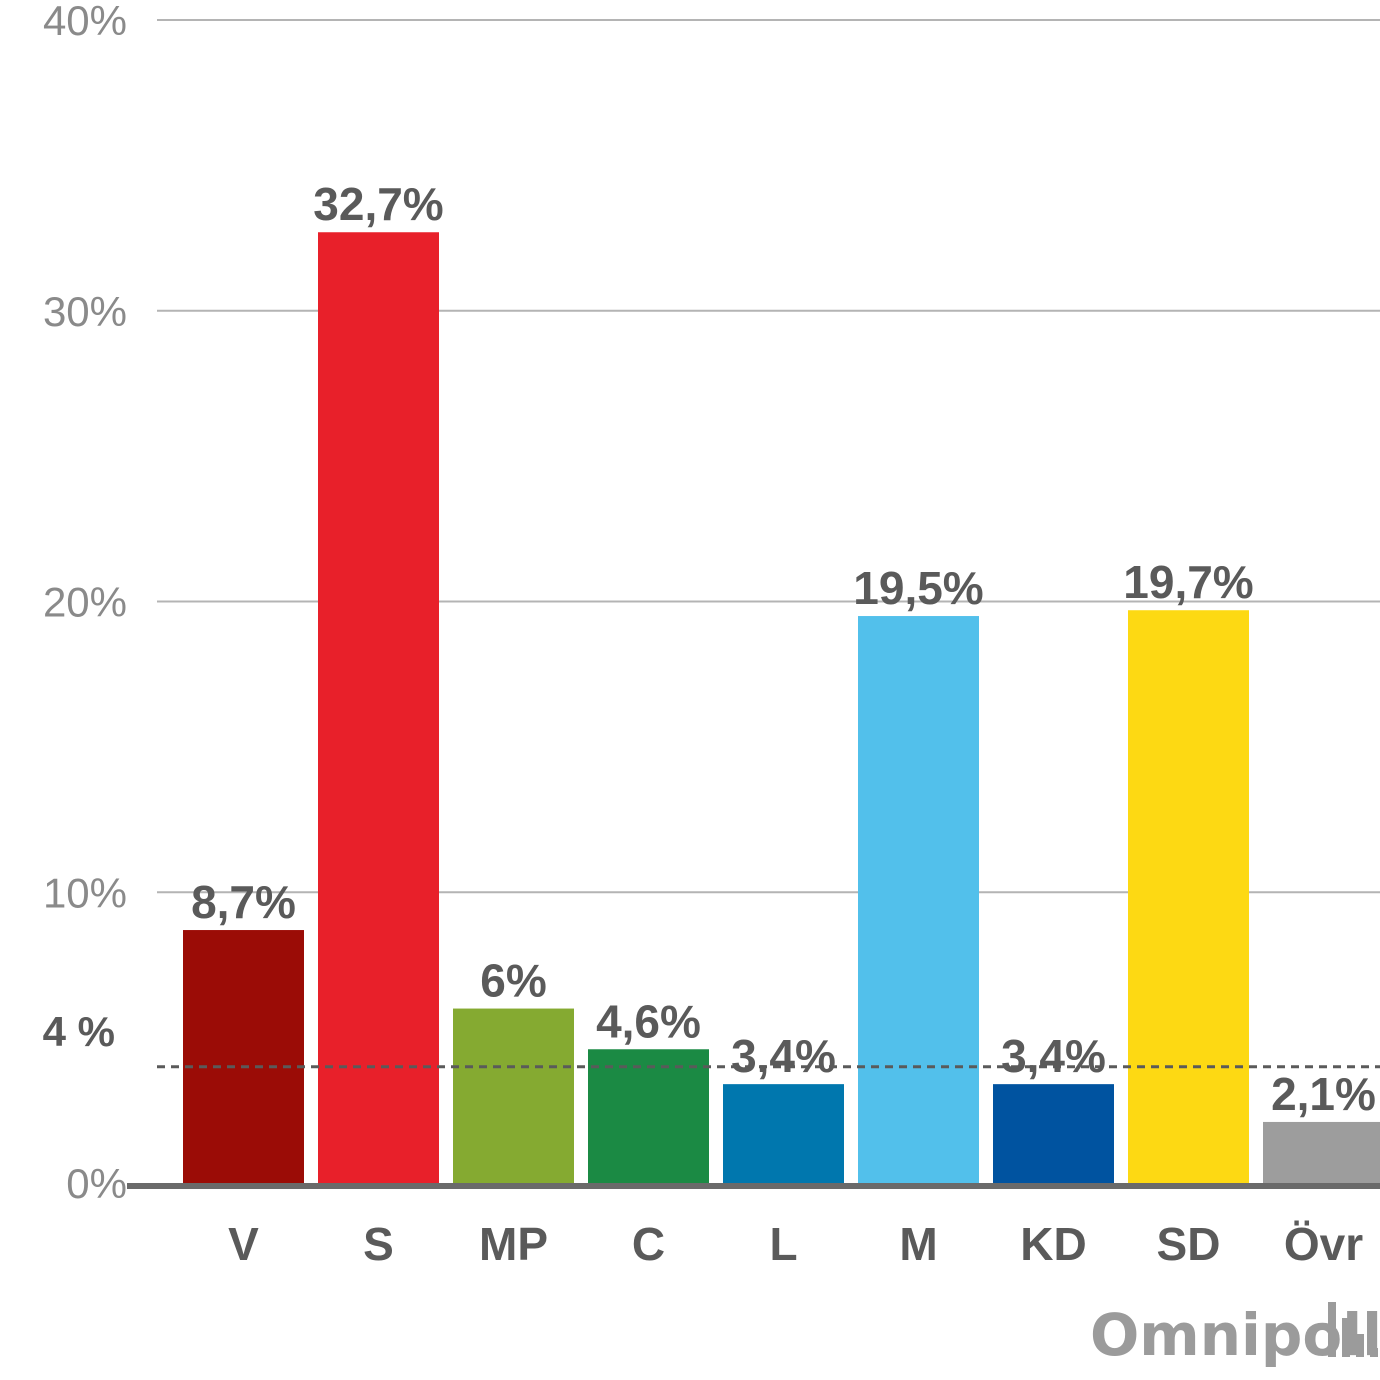  I want to click on y-tick-label: 10%, so click(85, 892).